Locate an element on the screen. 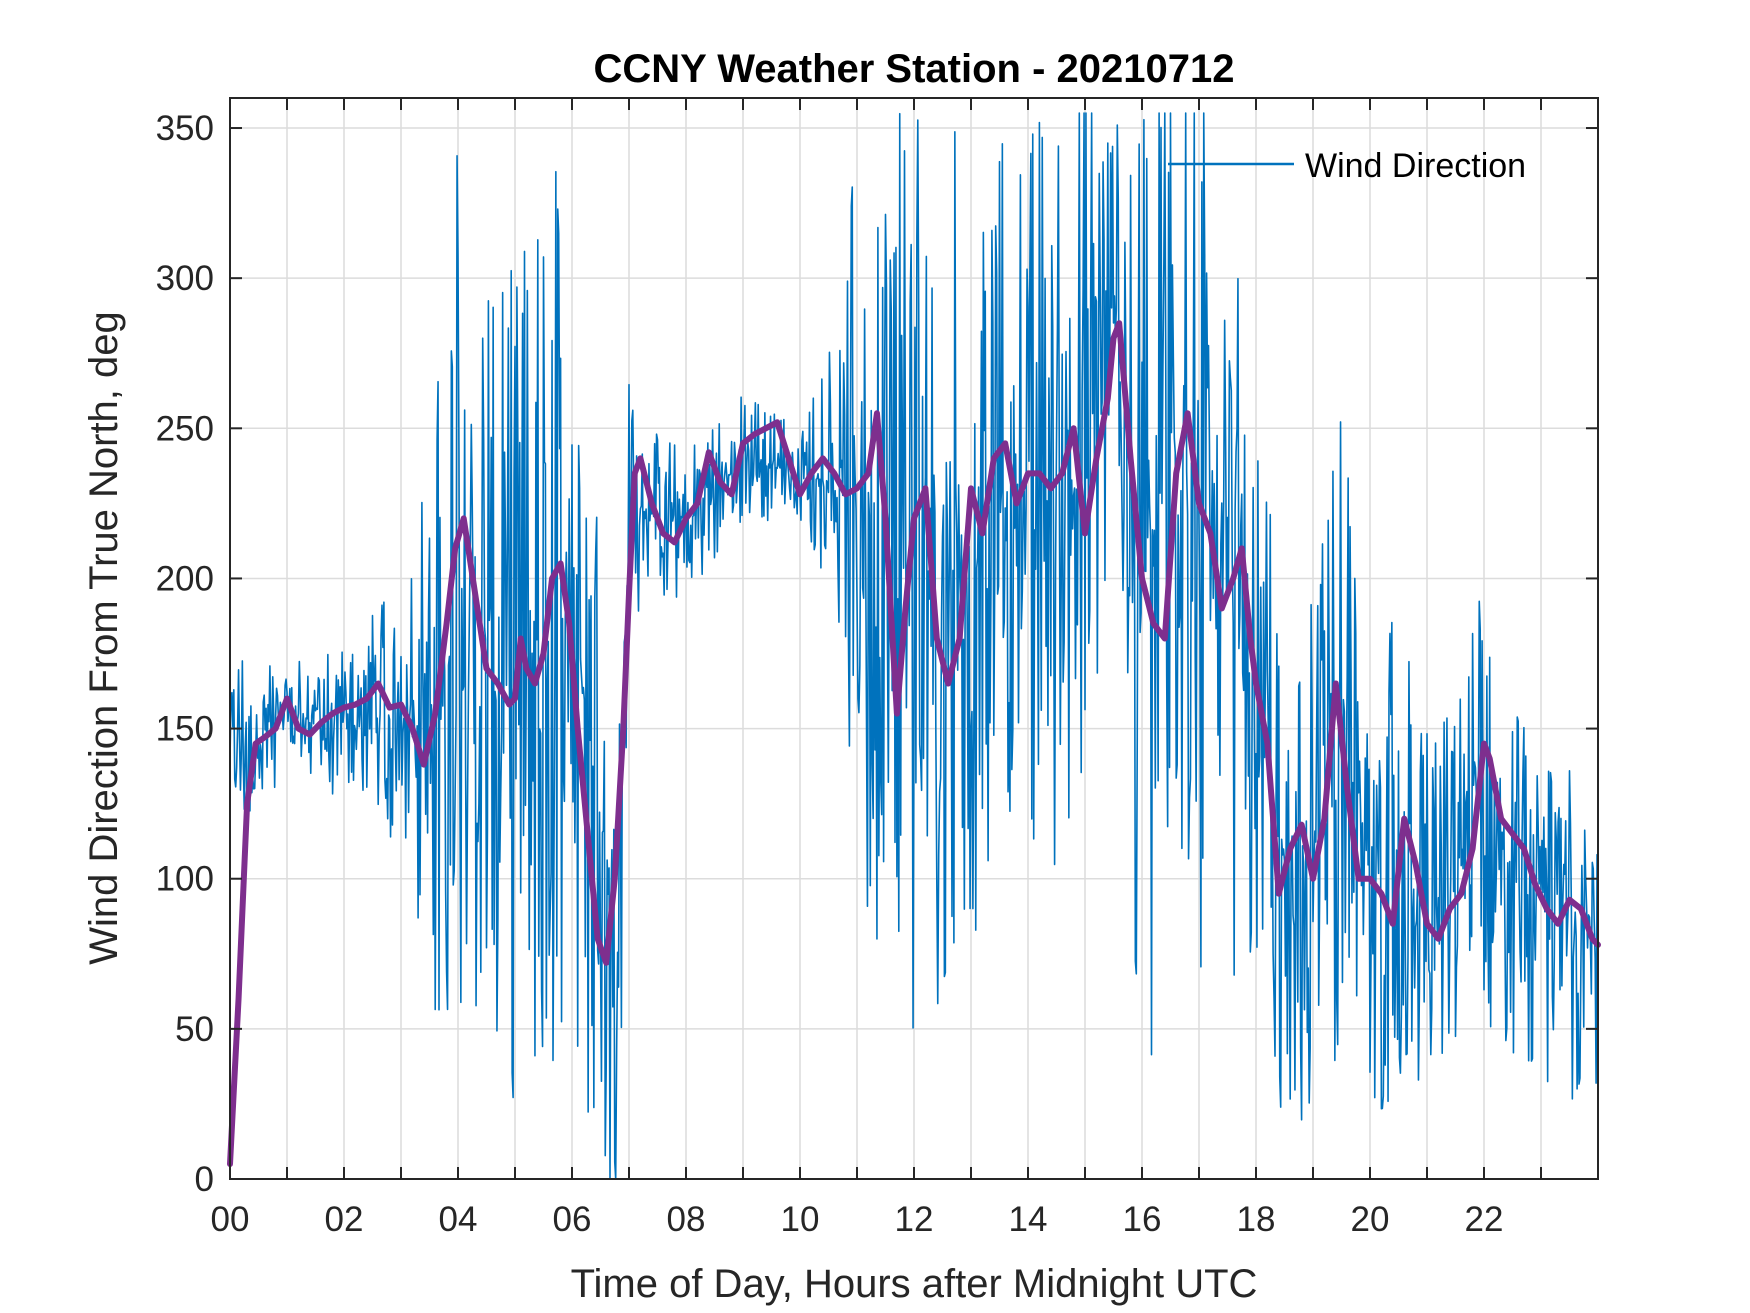 The image size is (1750, 1313). y-tick-label: 250 is located at coordinates (185, 428).